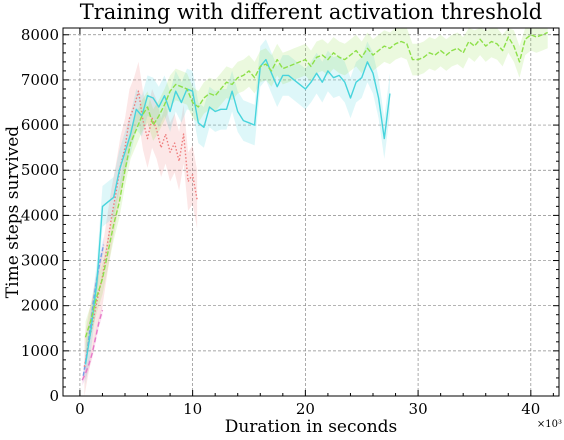 The width and height of the screenshot is (564, 440). I want to click on x-tick-label: 40, so click(530, 409).